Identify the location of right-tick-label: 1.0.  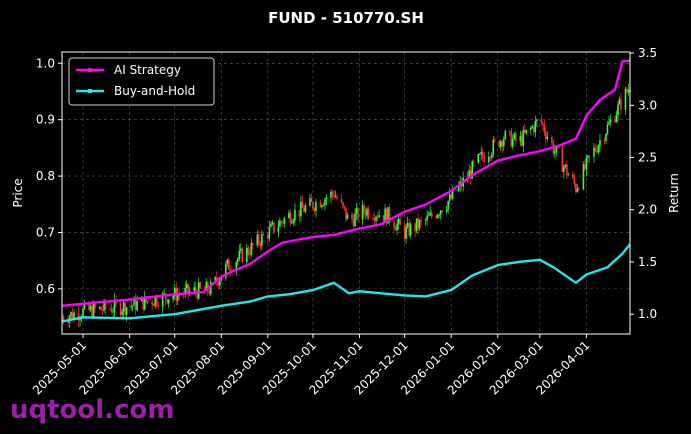
(647, 314).